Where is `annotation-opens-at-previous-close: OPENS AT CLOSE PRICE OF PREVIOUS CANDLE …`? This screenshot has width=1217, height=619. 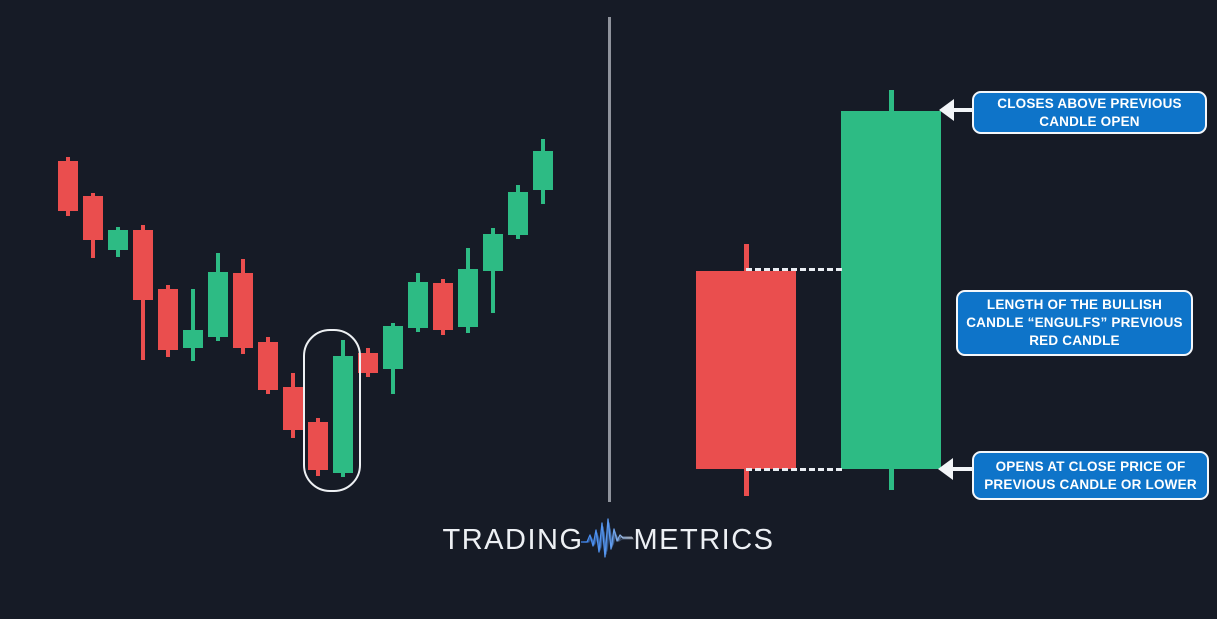 annotation-opens-at-previous-close: OPENS AT CLOSE PRICE OF PREVIOUS CANDLE … is located at coordinates (1090, 475).